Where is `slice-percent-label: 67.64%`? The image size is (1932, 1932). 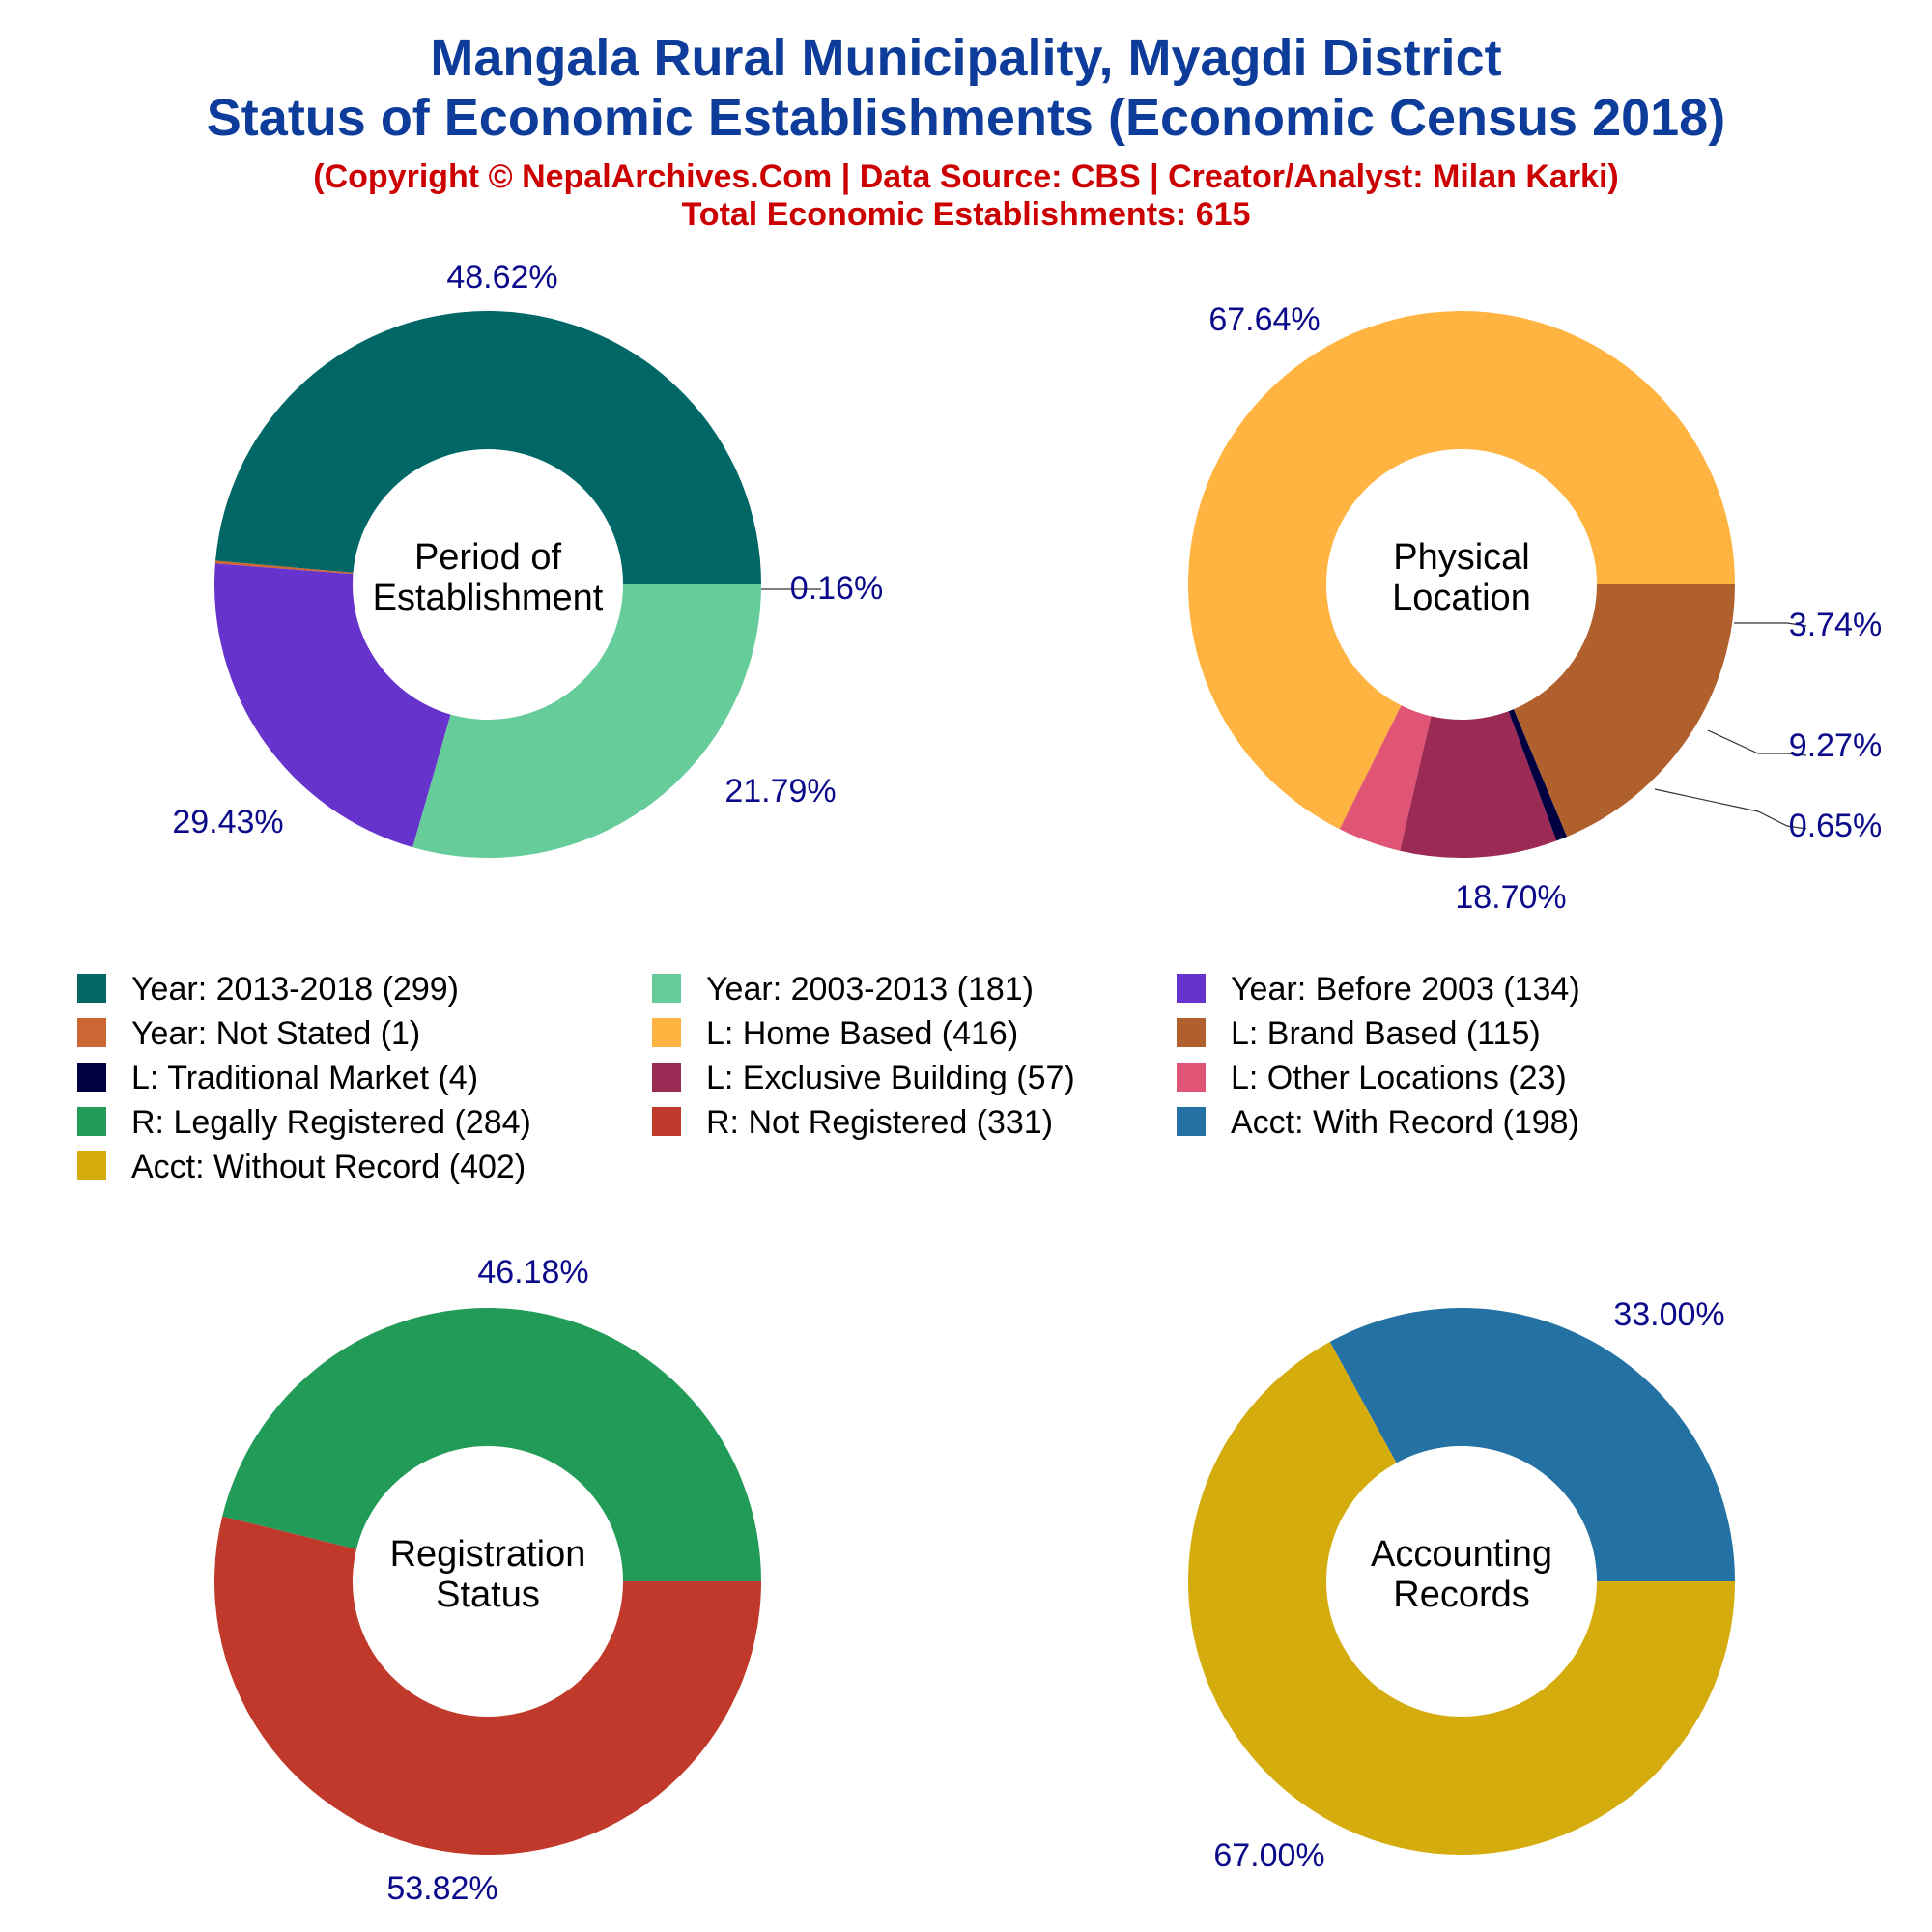
slice-percent-label: 67.64% is located at coordinates (1264, 319).